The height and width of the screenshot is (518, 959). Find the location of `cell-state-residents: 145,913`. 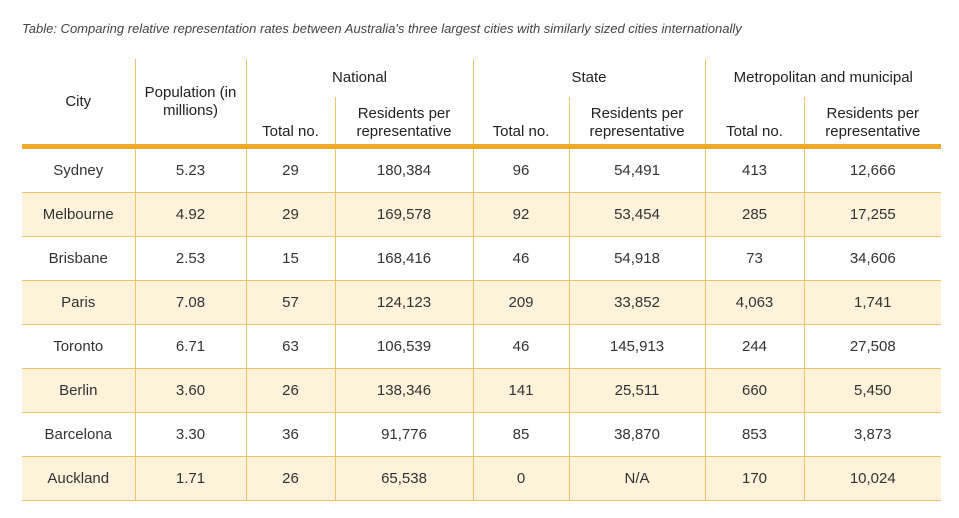

cell-state-residents: 145,913 is located at coordinates (637, 346).